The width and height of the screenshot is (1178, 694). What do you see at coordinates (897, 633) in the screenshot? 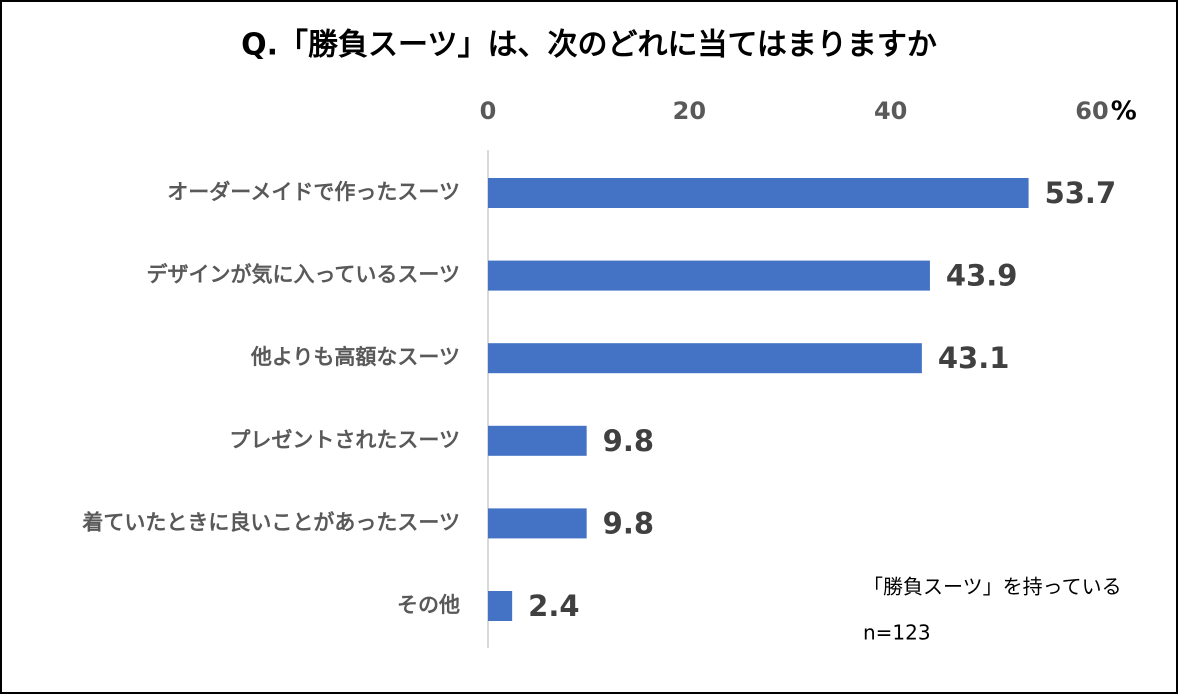
I see `annotation: n=123` at bounding box center [897, 633].